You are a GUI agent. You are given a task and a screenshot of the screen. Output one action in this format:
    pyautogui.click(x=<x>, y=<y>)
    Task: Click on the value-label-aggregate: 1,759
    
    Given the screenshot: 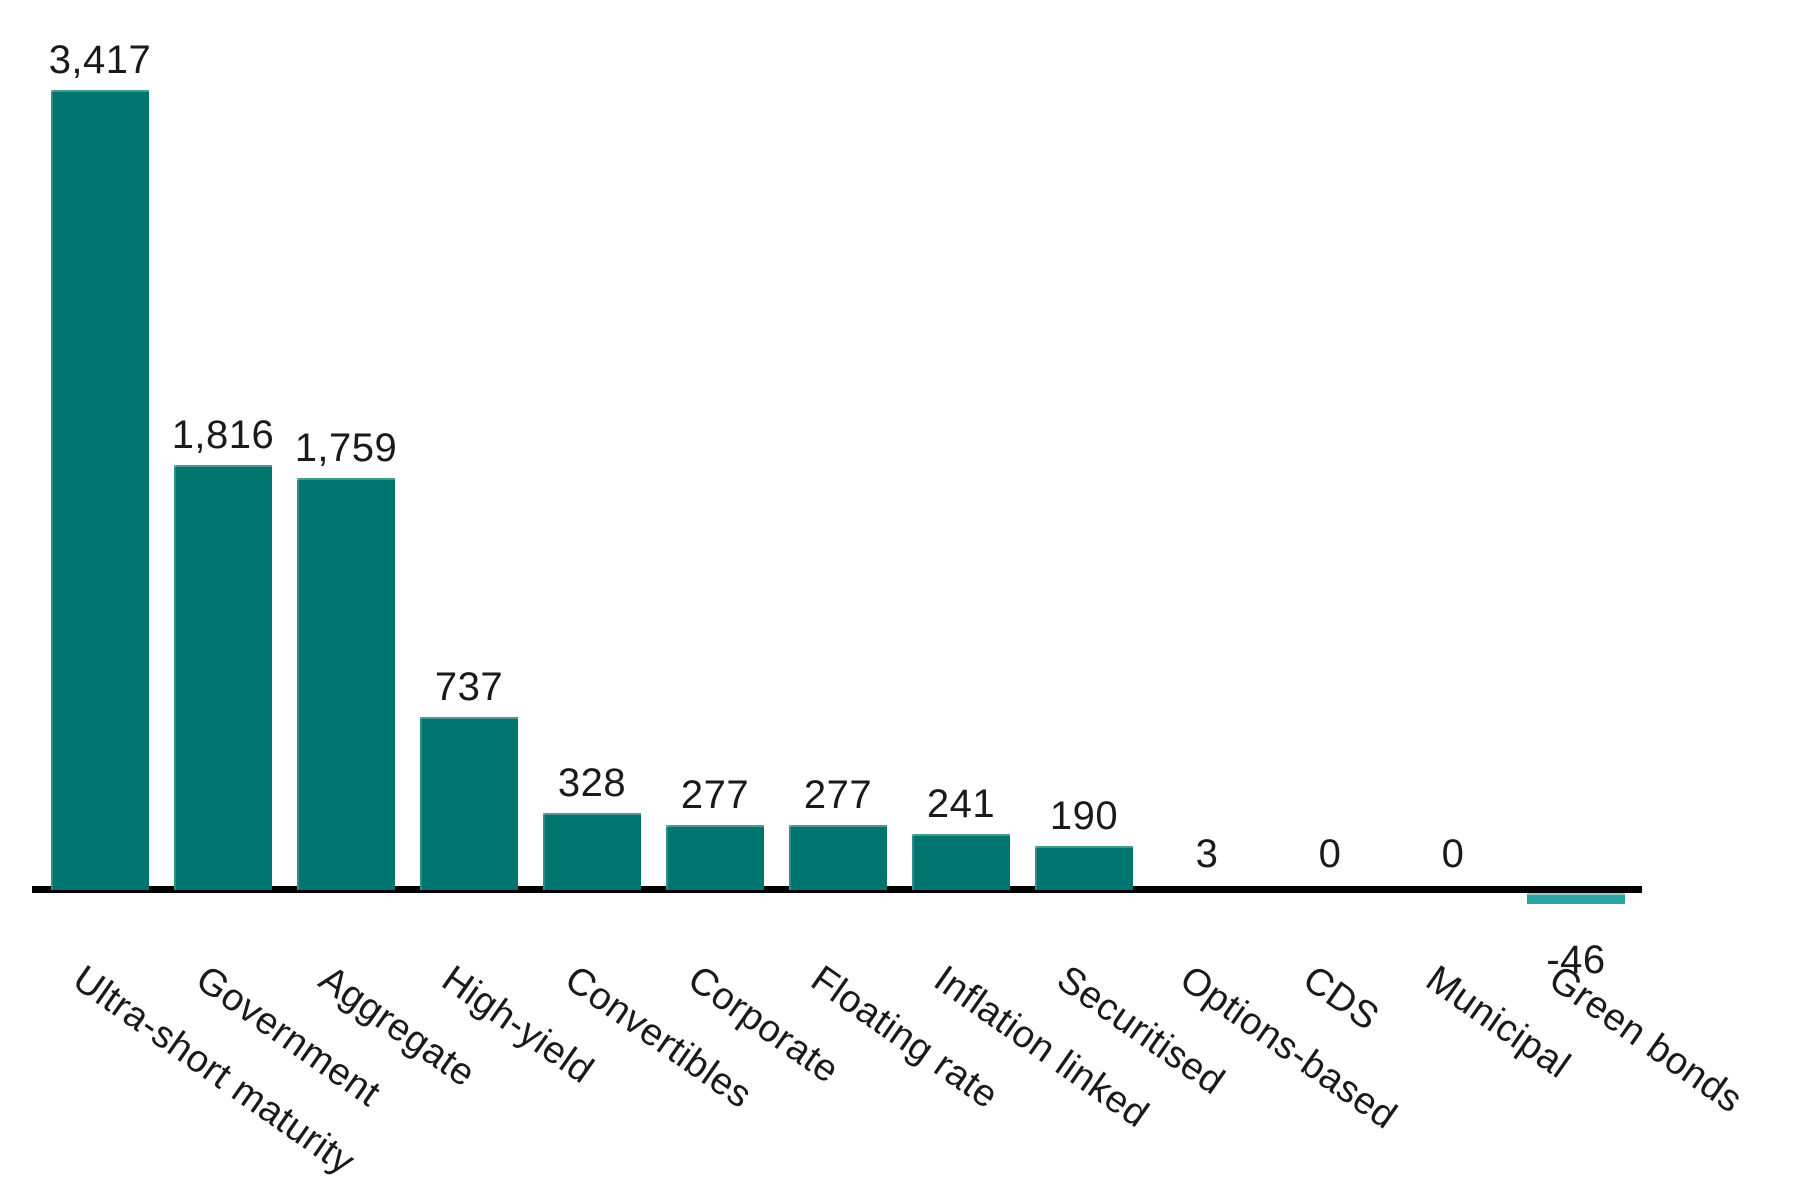 What is the action you would take?
    pyautogui.click(x=346, y=448)
    